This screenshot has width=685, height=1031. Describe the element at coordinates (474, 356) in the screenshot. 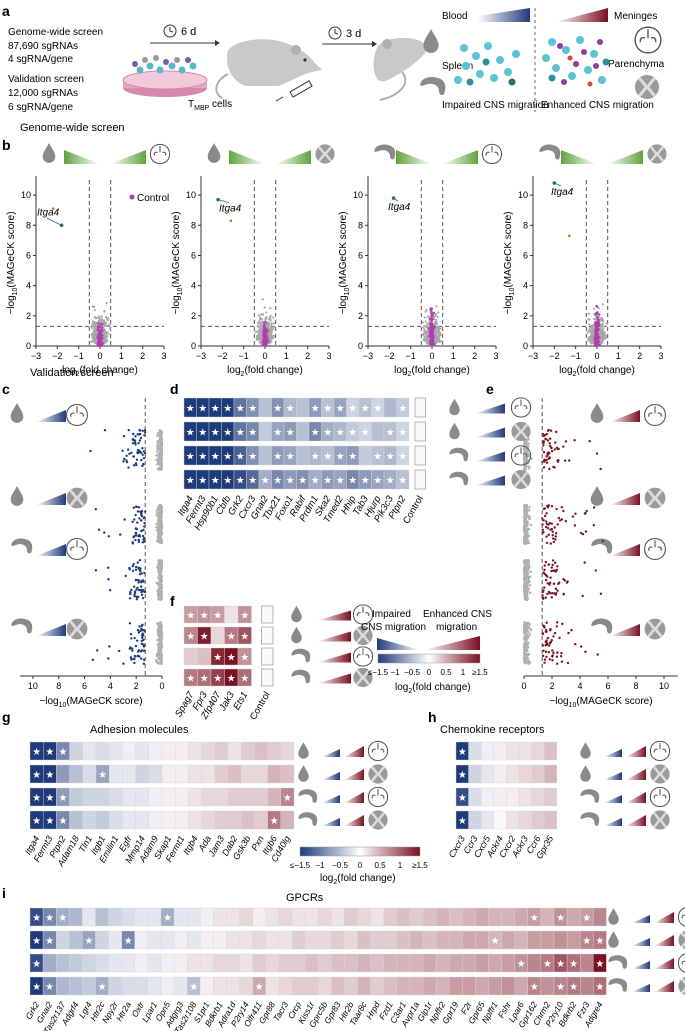

I see `x-tick-label: 2` at that location.